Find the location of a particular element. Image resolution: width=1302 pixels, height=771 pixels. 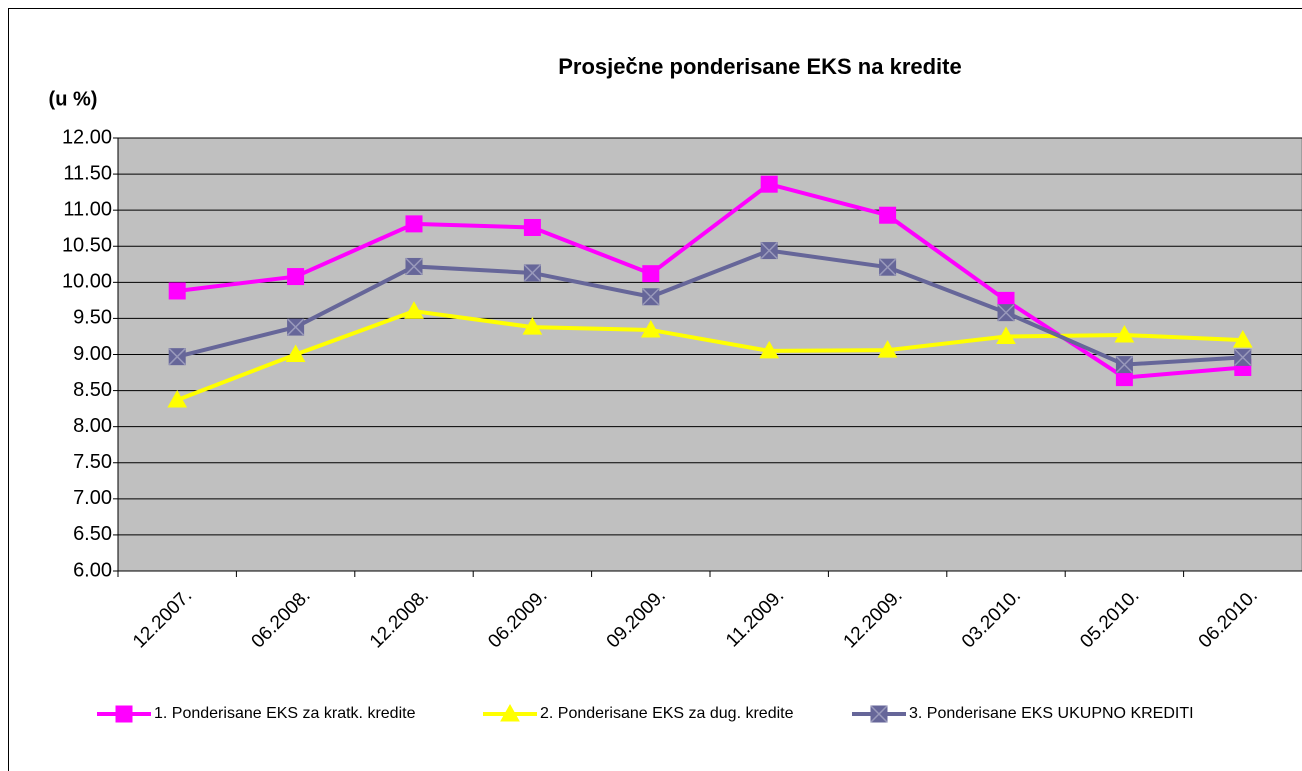

y-tick-label: 6.50 is located at coordinates (92, 534).